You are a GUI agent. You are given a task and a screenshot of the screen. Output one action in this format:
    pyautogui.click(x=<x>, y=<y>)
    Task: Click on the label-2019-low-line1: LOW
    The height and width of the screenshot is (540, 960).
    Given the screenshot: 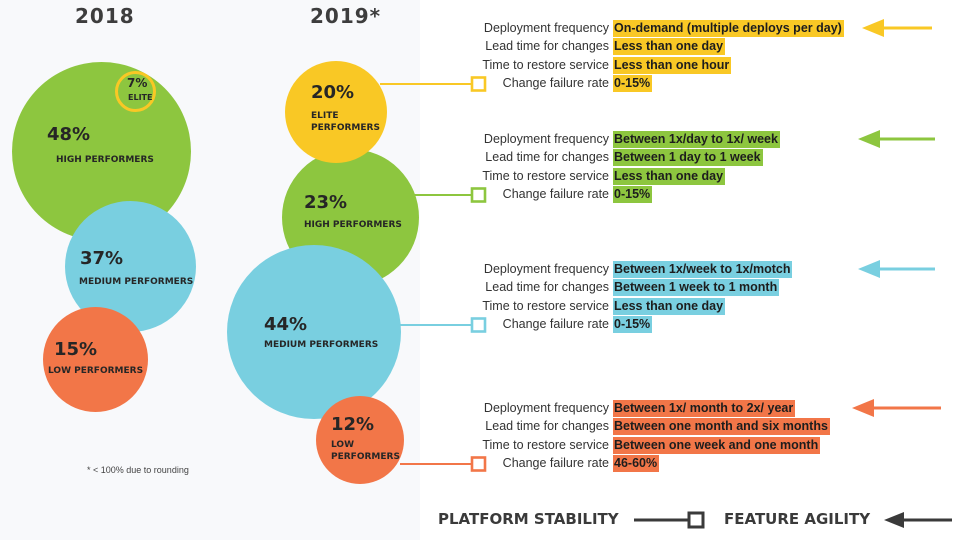 What is the action you would take?
    pyautogui.click(x=342, y=445)
    